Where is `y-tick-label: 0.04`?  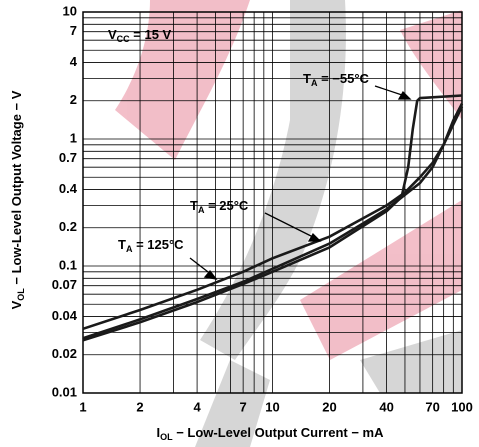
y-tick-label: 0.04 is located at coordinates (65, 315).